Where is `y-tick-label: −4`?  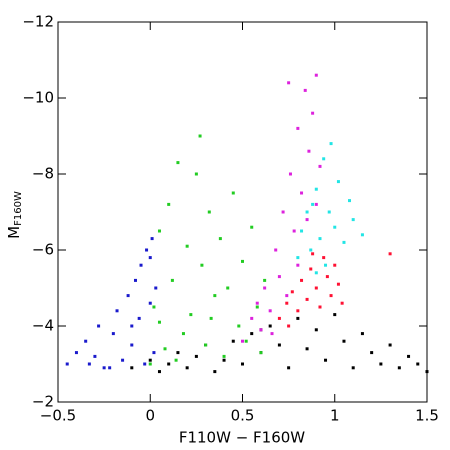
y-tick-label: −4 is located at coordinates (43, 326).